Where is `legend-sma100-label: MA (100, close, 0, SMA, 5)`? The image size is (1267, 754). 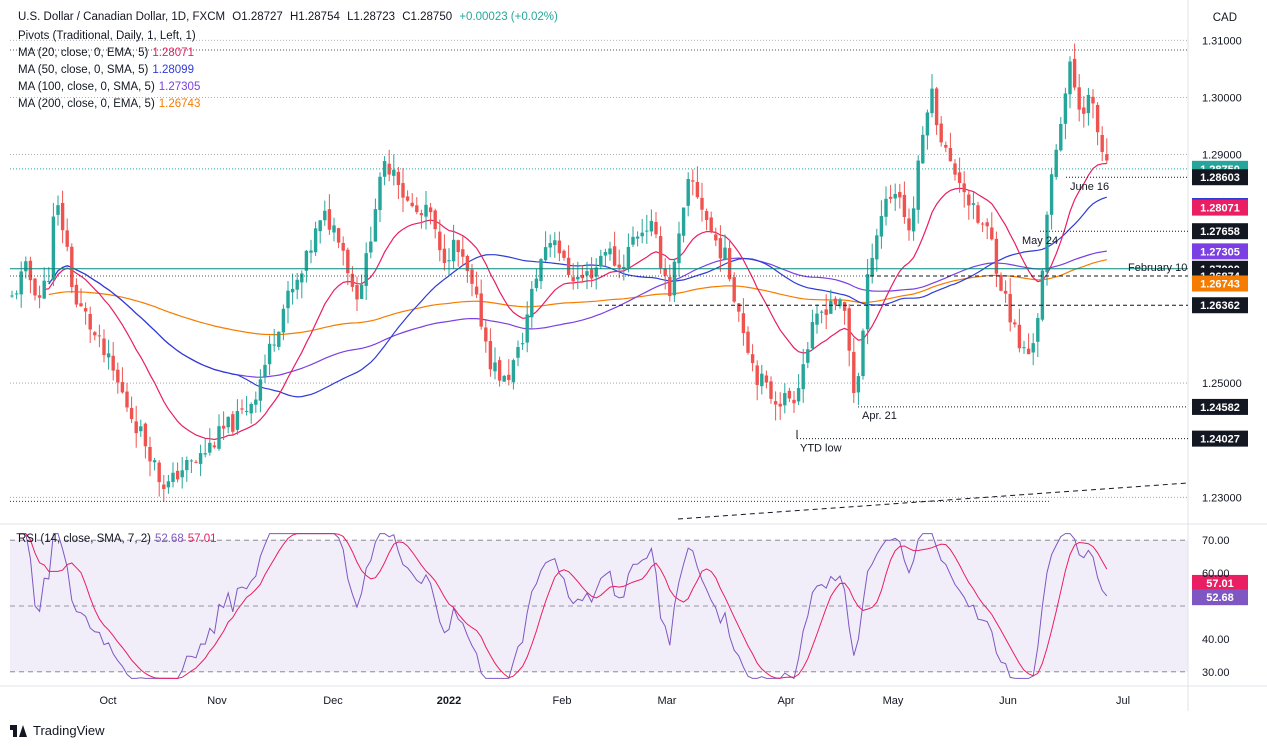
legend-sma100-label: MA (100, close, 0, SMA, 5) is located at coordinates (86, 87).